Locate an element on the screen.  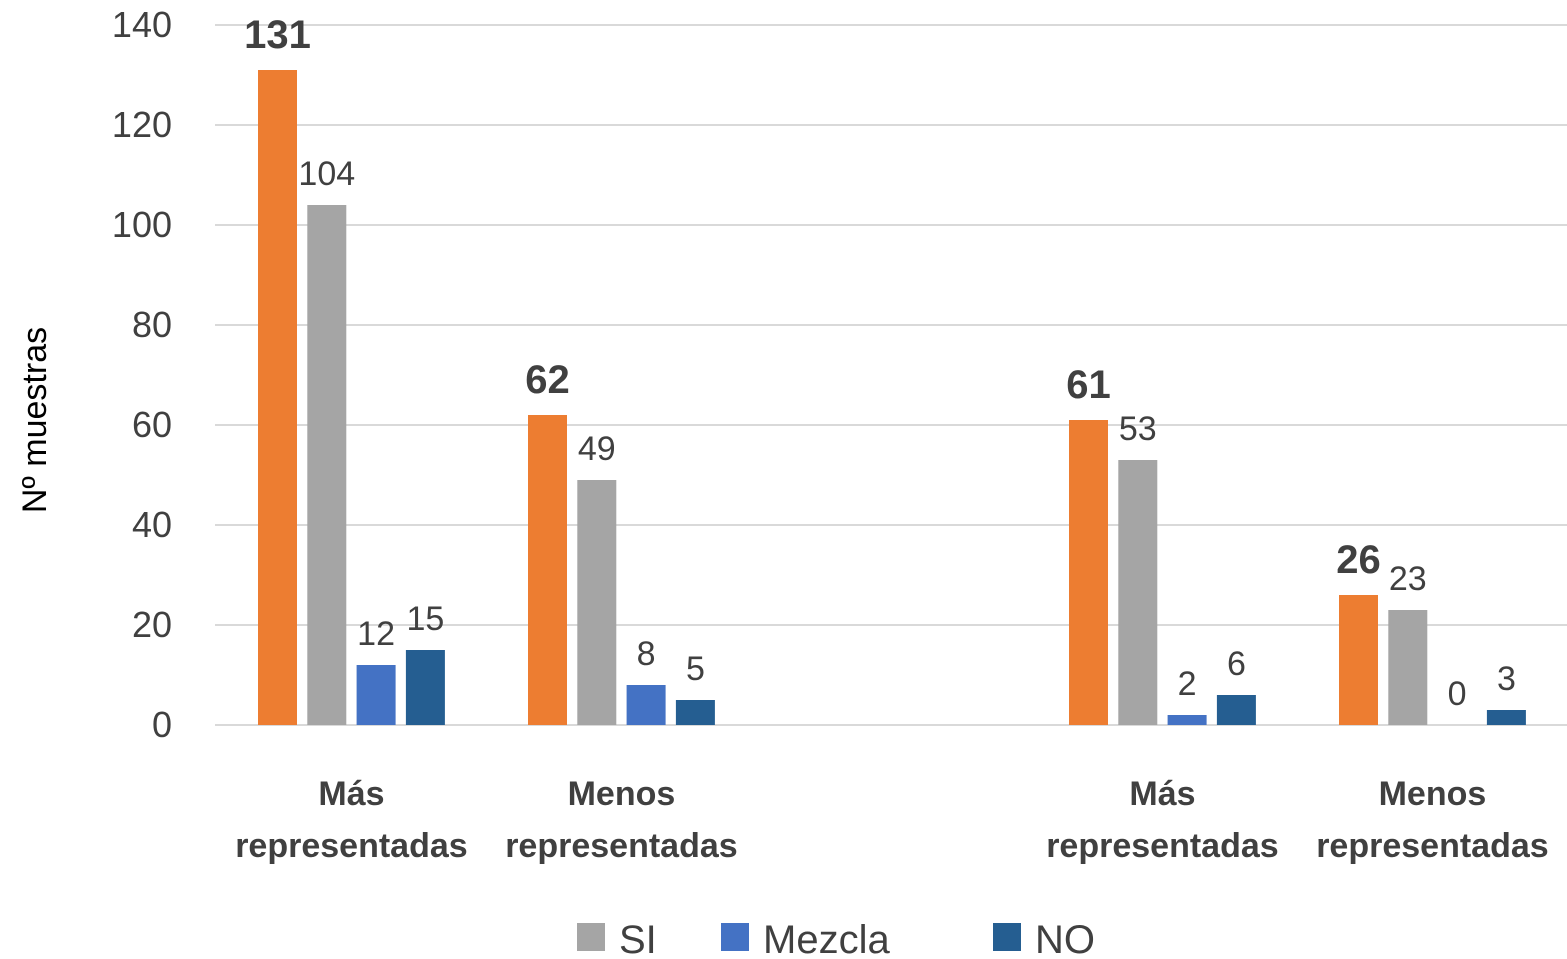
y-tick-label: 60 is located at coordinates (152, 424).